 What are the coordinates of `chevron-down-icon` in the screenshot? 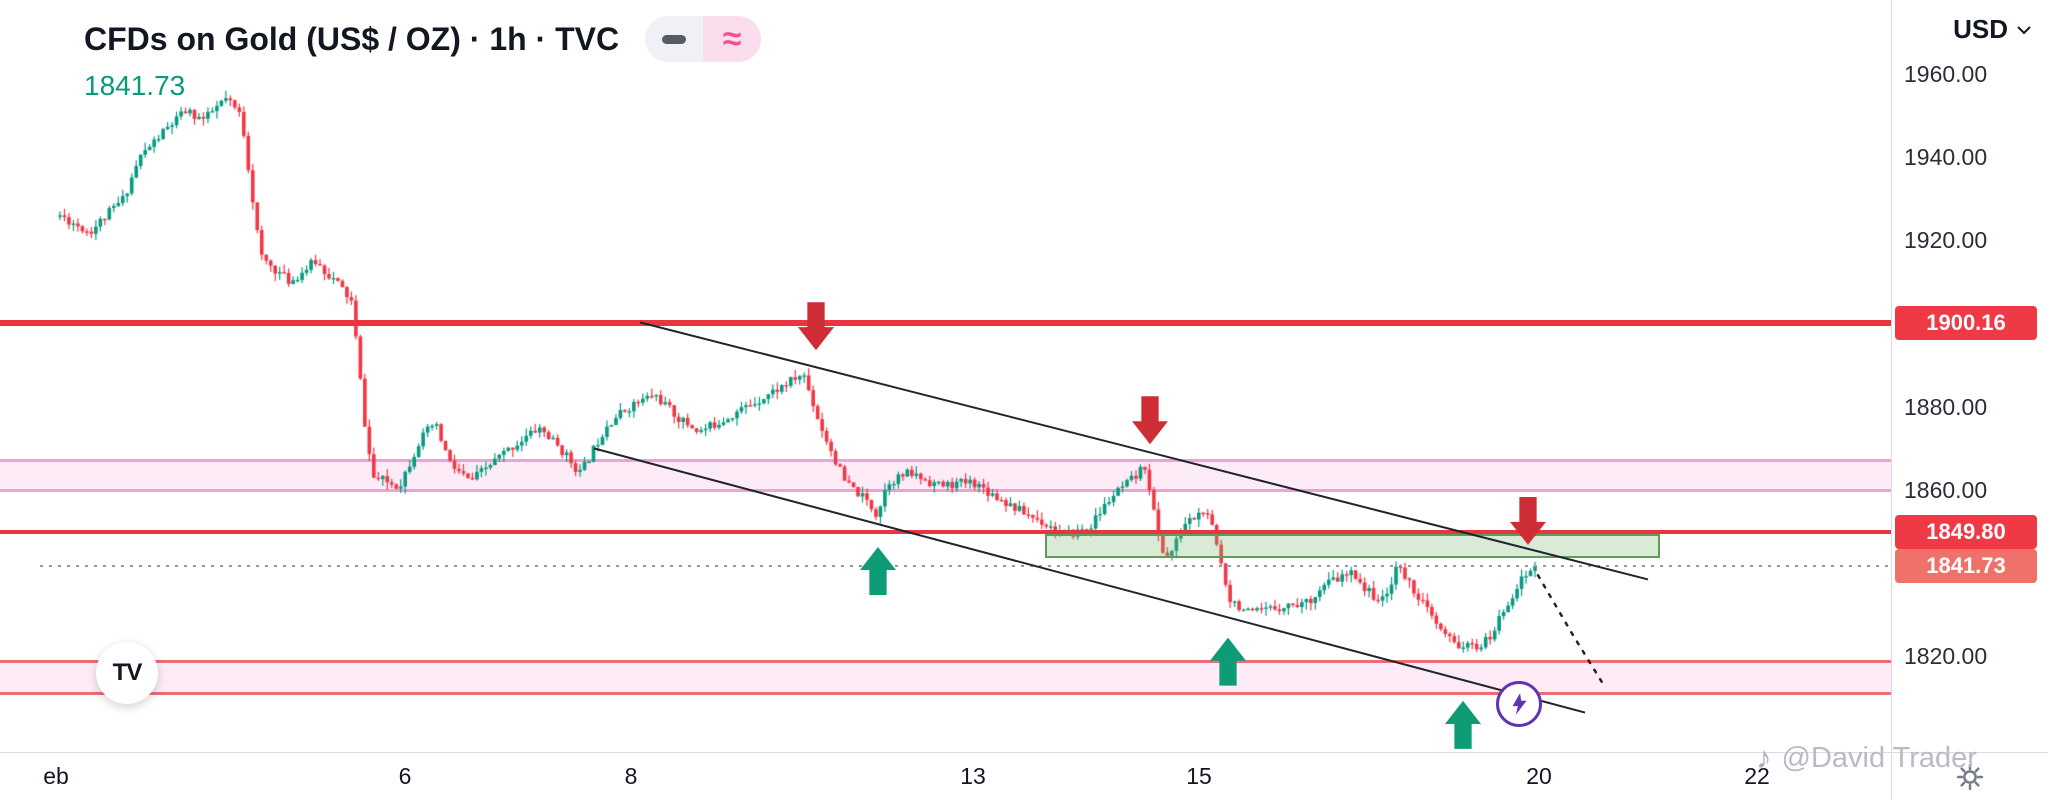 It's located at (2024, 29).